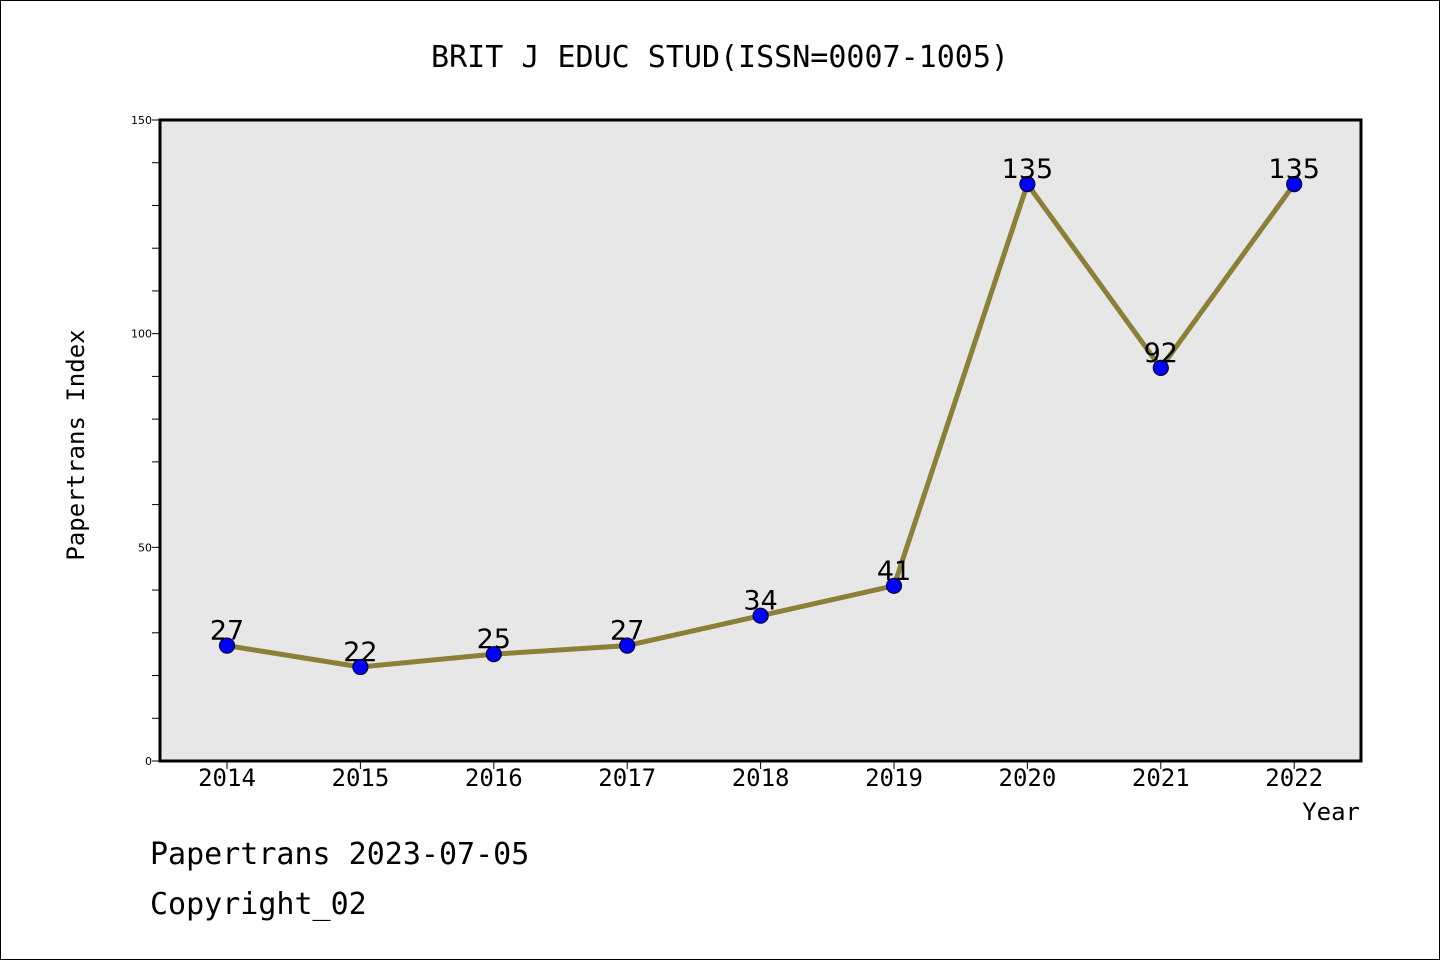  I want to click on chart-title: BRIT J EDUC STUD(ISSN=0007-1005), so click(720, 57).